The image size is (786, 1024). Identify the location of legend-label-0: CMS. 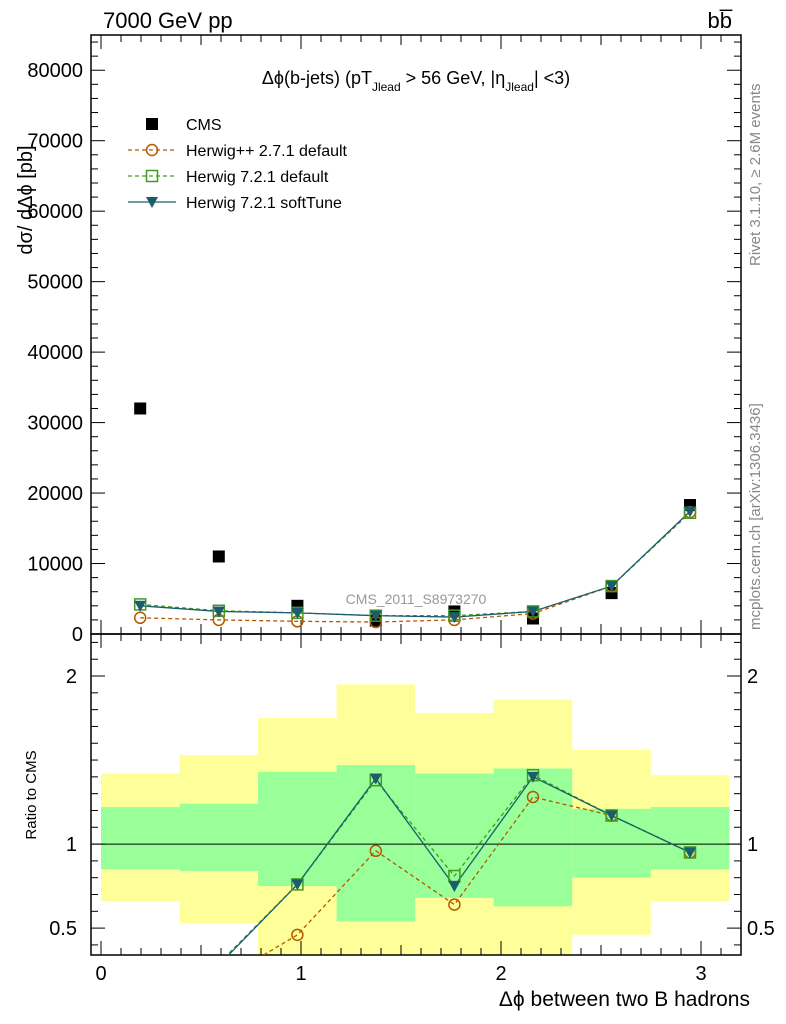
(204, 125).